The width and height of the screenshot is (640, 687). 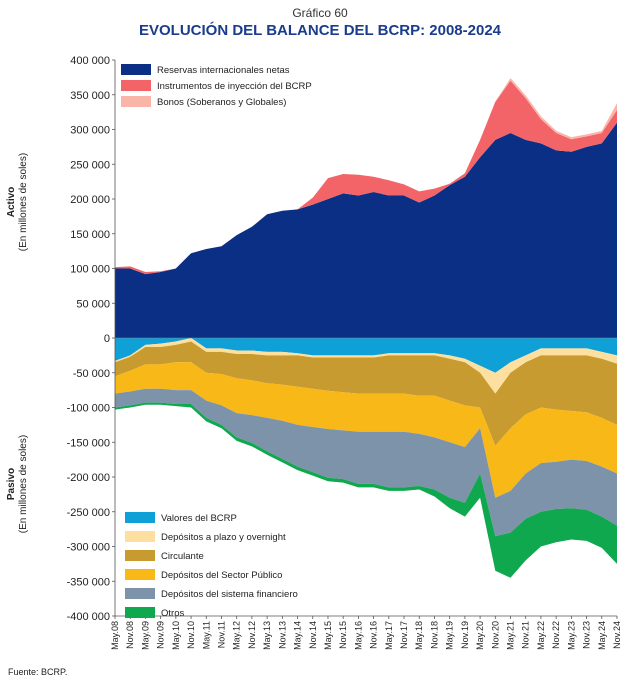 What do you see at coordinates (182, 556) in the screenshot?
I see `legend-label-circulante: Circulante` at bounding box center [182, 556].